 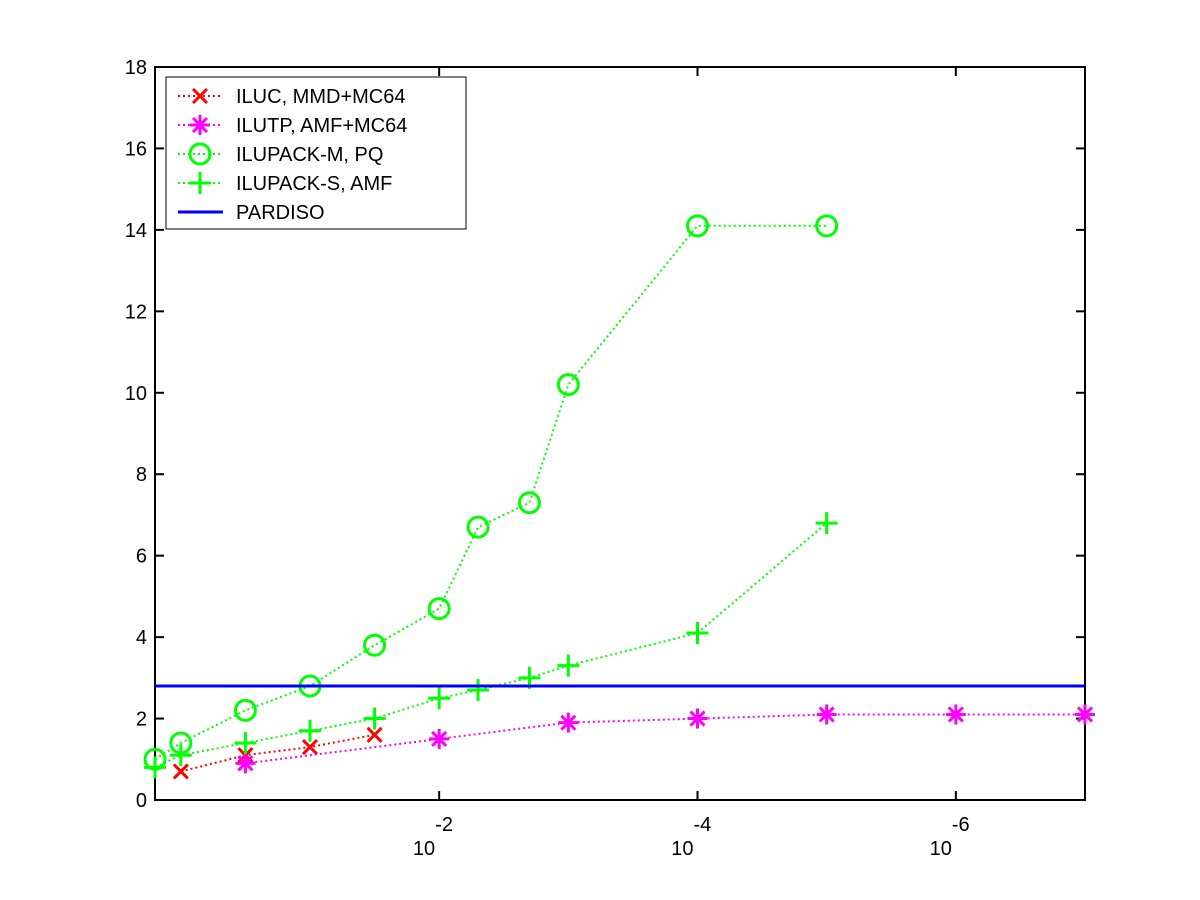 What do you see at coordinates (136, 231) in the screenshot?
I see `y-tick-label: 14` at bounding box center [136, 231].